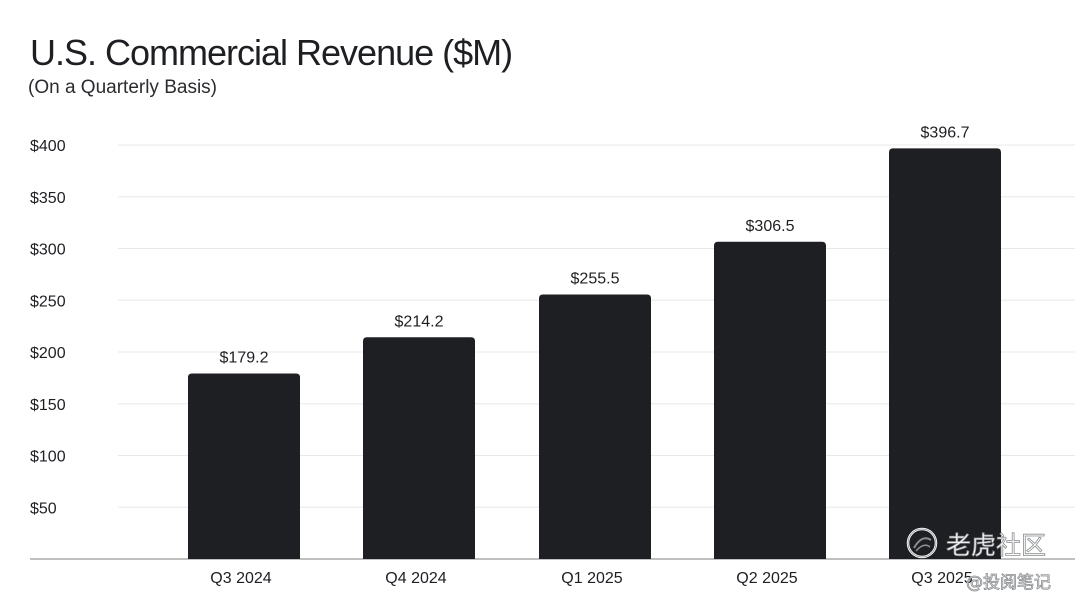 Image resolution: width=1080 pixels, height=607 pixels. Describe the element at coordinates (922, 543) in the screenshot. I see `tiger-logo-icon` at that location.